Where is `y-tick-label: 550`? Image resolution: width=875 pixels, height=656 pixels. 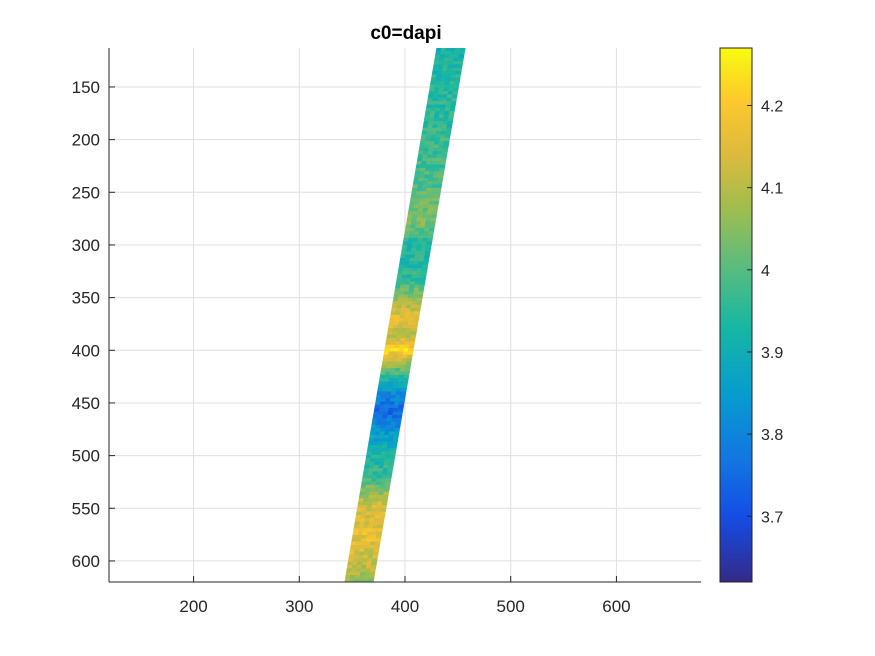 y-tick-label: 550 is located at coordinates (86, 508).